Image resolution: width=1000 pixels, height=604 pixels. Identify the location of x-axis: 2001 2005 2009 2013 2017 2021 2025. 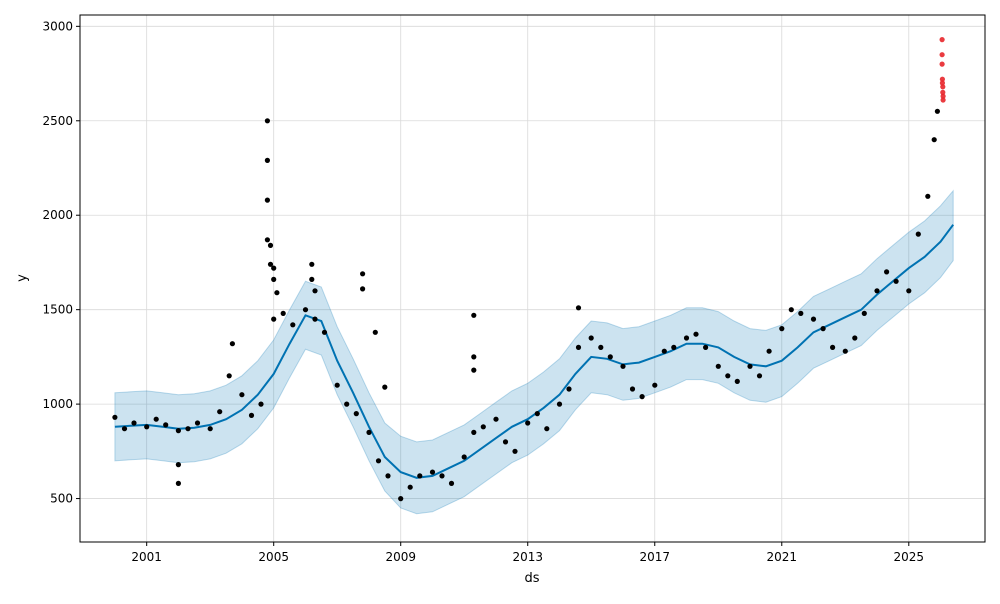
(527, 553).